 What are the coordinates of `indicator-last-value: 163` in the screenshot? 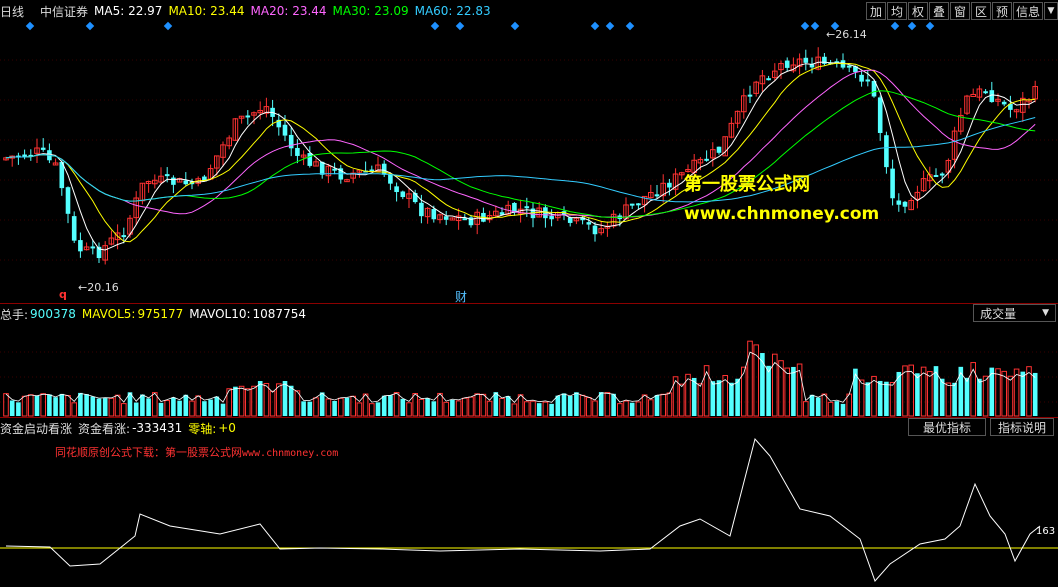 It's located at (1046, 531).